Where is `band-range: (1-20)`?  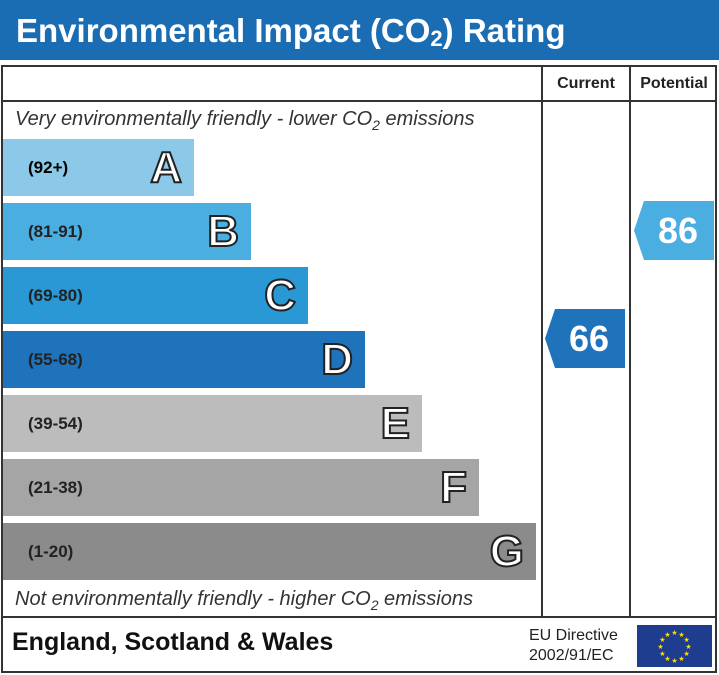
band-range: (1-20) is located at coordinates (51, 551).